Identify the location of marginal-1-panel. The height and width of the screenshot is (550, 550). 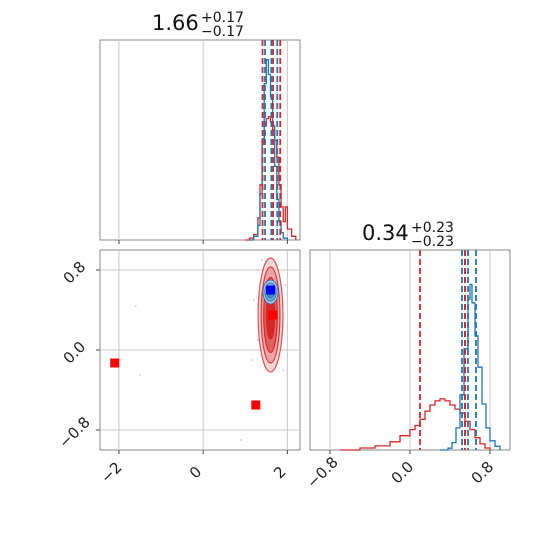
(200, 141).